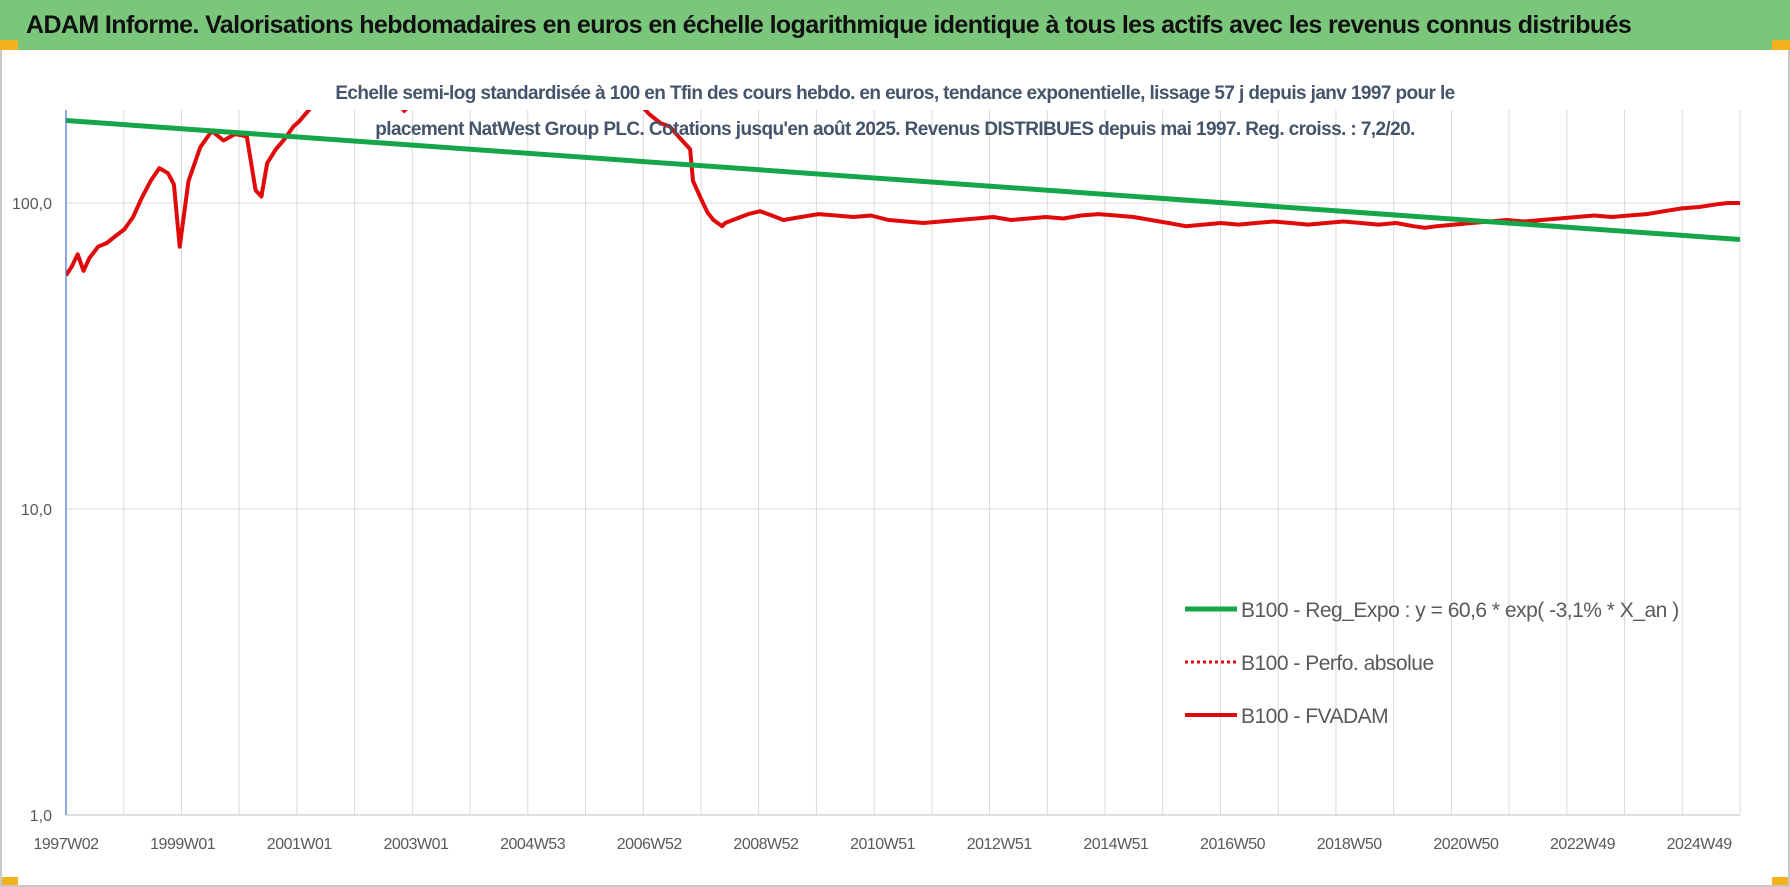 The height and width of the screenshot is (887, 1790). What do you see at coordinates (1350, 844) in the screenshot?
I see `x-tick-label: 2018W50` at bounding box center [1350, 844].